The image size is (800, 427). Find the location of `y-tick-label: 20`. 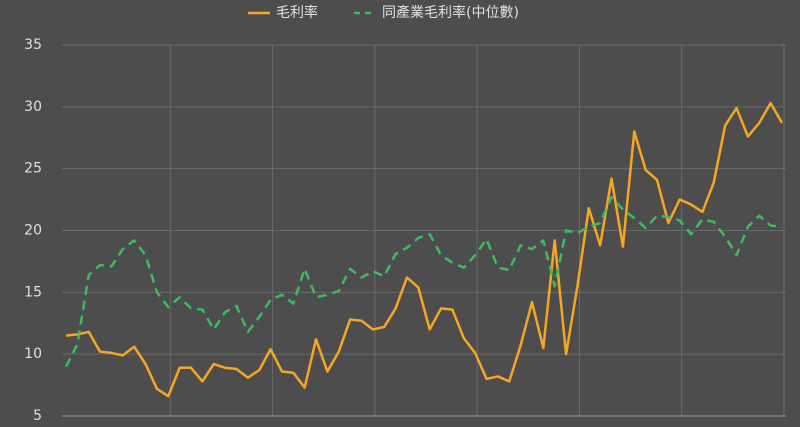

y-tick-label: 20 is located at coordinates (33, 231).